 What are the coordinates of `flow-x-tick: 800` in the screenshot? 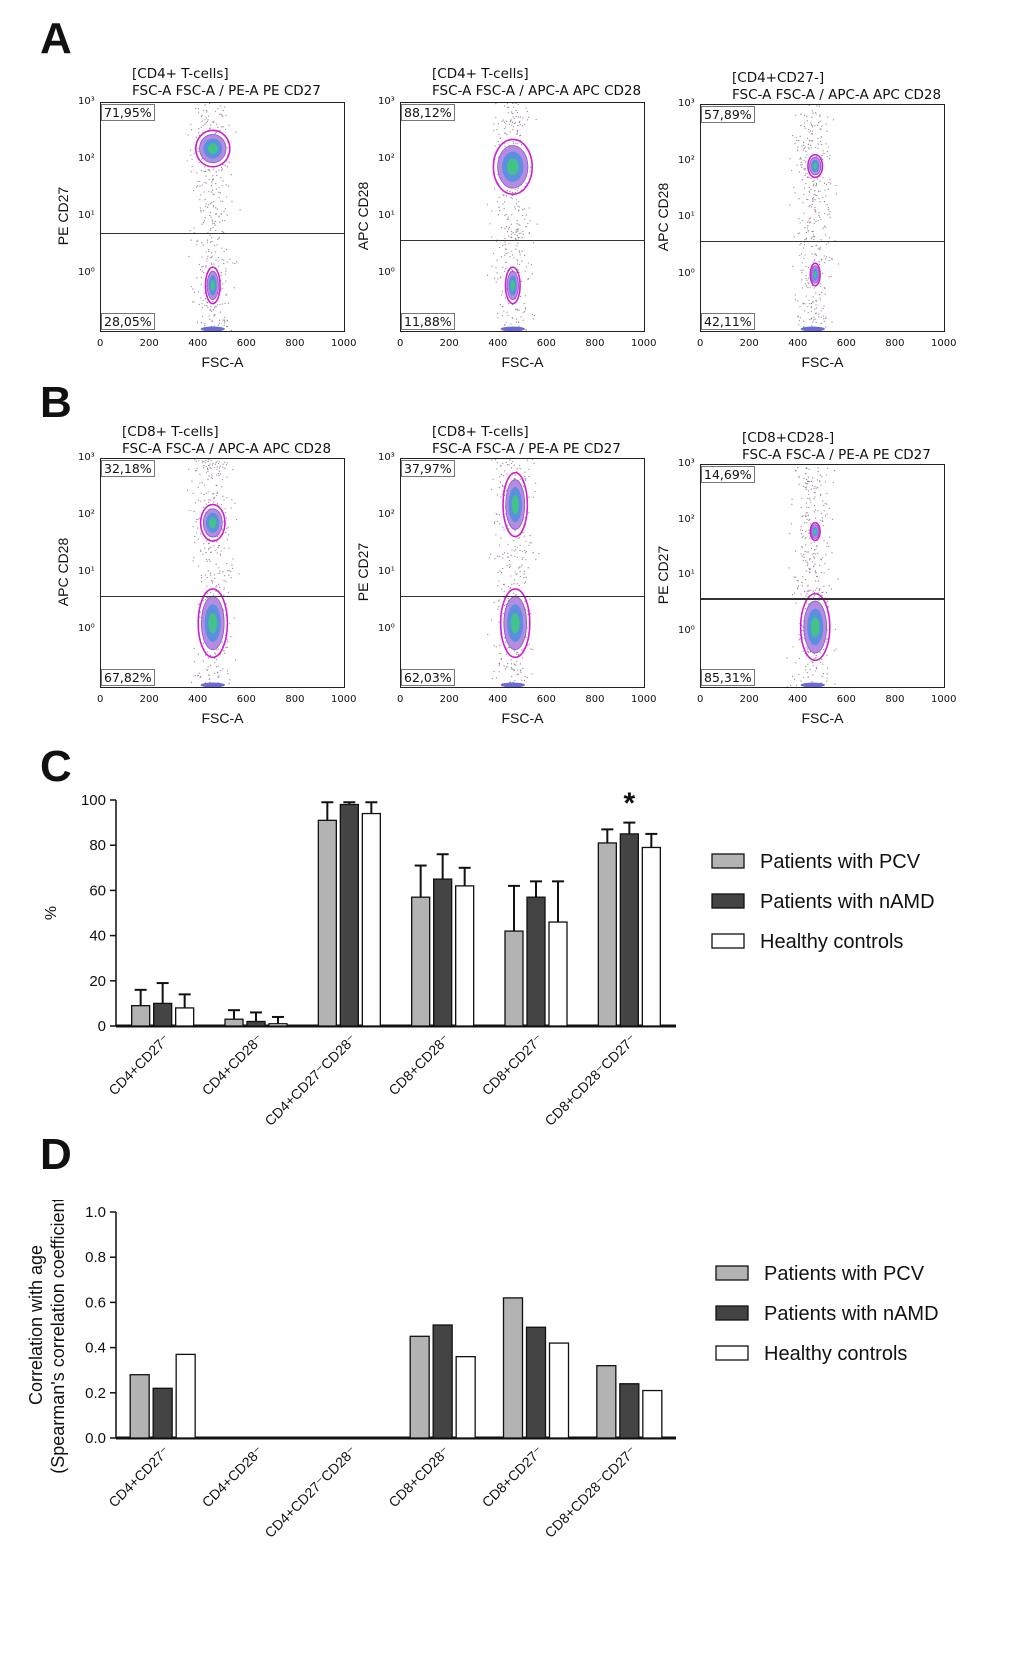 It's located at (595, 343).